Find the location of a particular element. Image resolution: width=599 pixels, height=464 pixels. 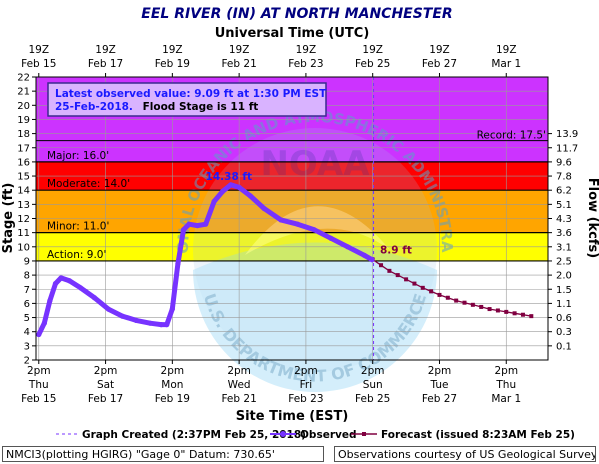

top-tick-date: Feb 27 is located at coordinates (439, 64).